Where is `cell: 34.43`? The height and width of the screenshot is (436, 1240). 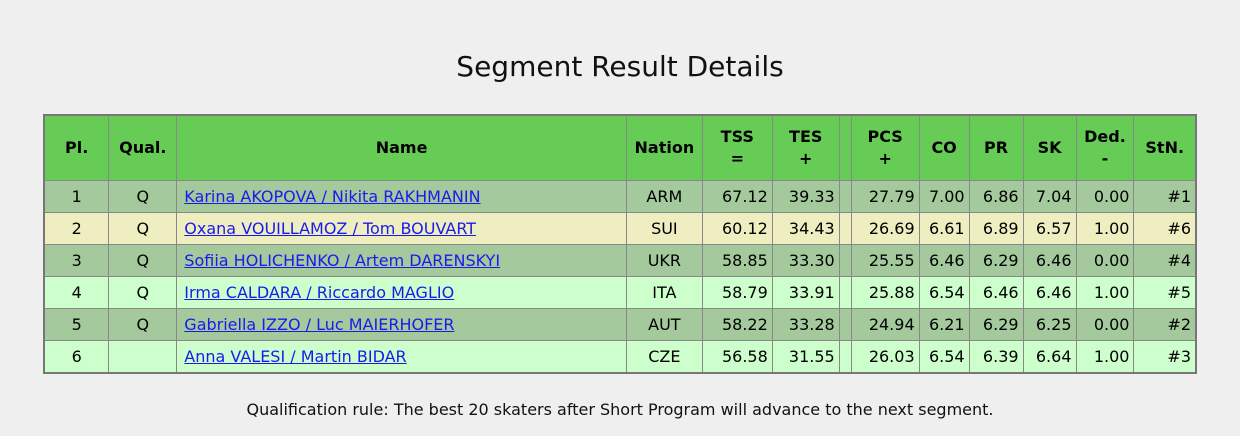
cell: 34.43 is located at coordinates (805, 228).